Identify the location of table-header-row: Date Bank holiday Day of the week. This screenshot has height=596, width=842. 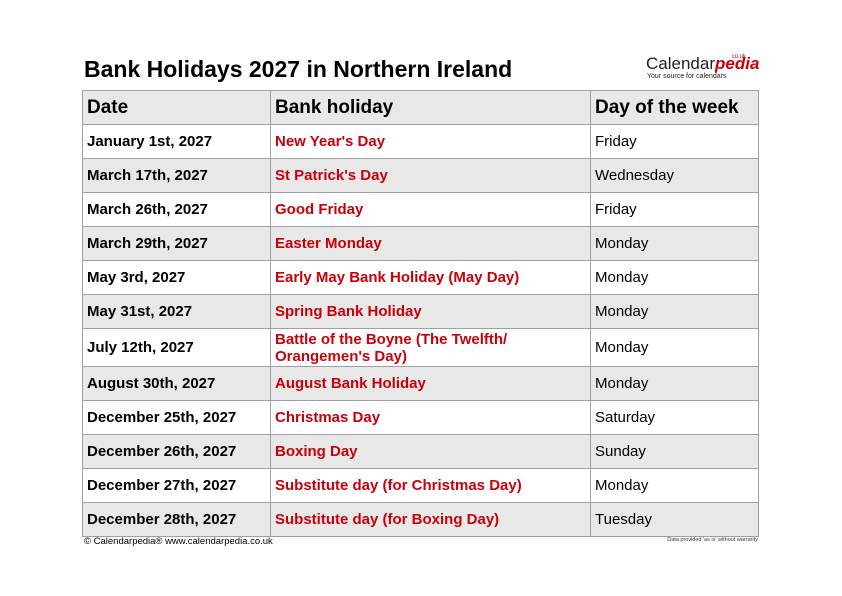
(420, 107).